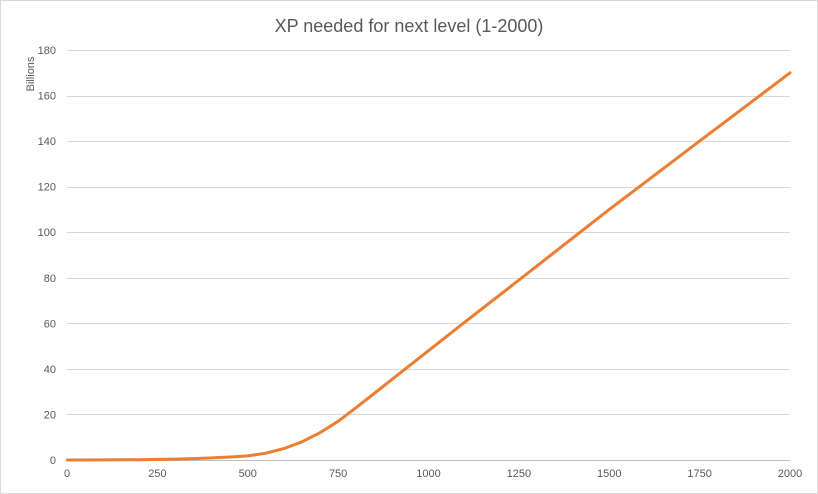 The image size is (818, 494). Describe the element at coordinates (31, 73) in the screenshot. I see `y-axis-unit-label: Billions` at that location.